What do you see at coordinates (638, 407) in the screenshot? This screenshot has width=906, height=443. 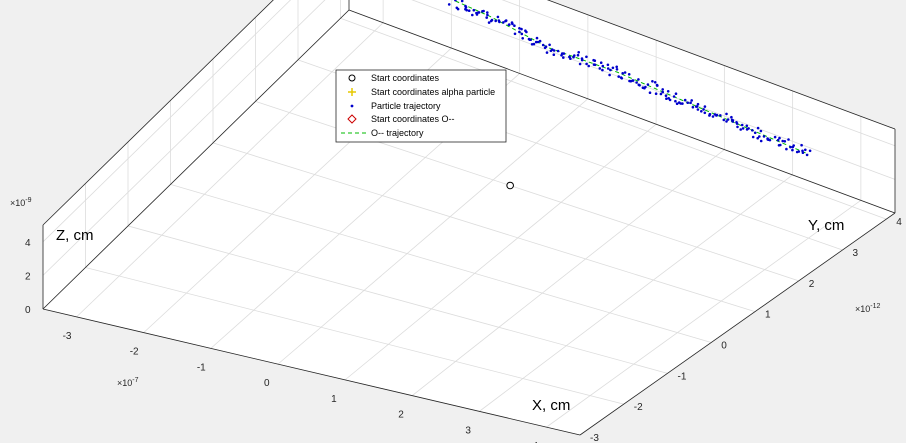 I see `y-tick-label: -2` at bounding box center [638, 407].